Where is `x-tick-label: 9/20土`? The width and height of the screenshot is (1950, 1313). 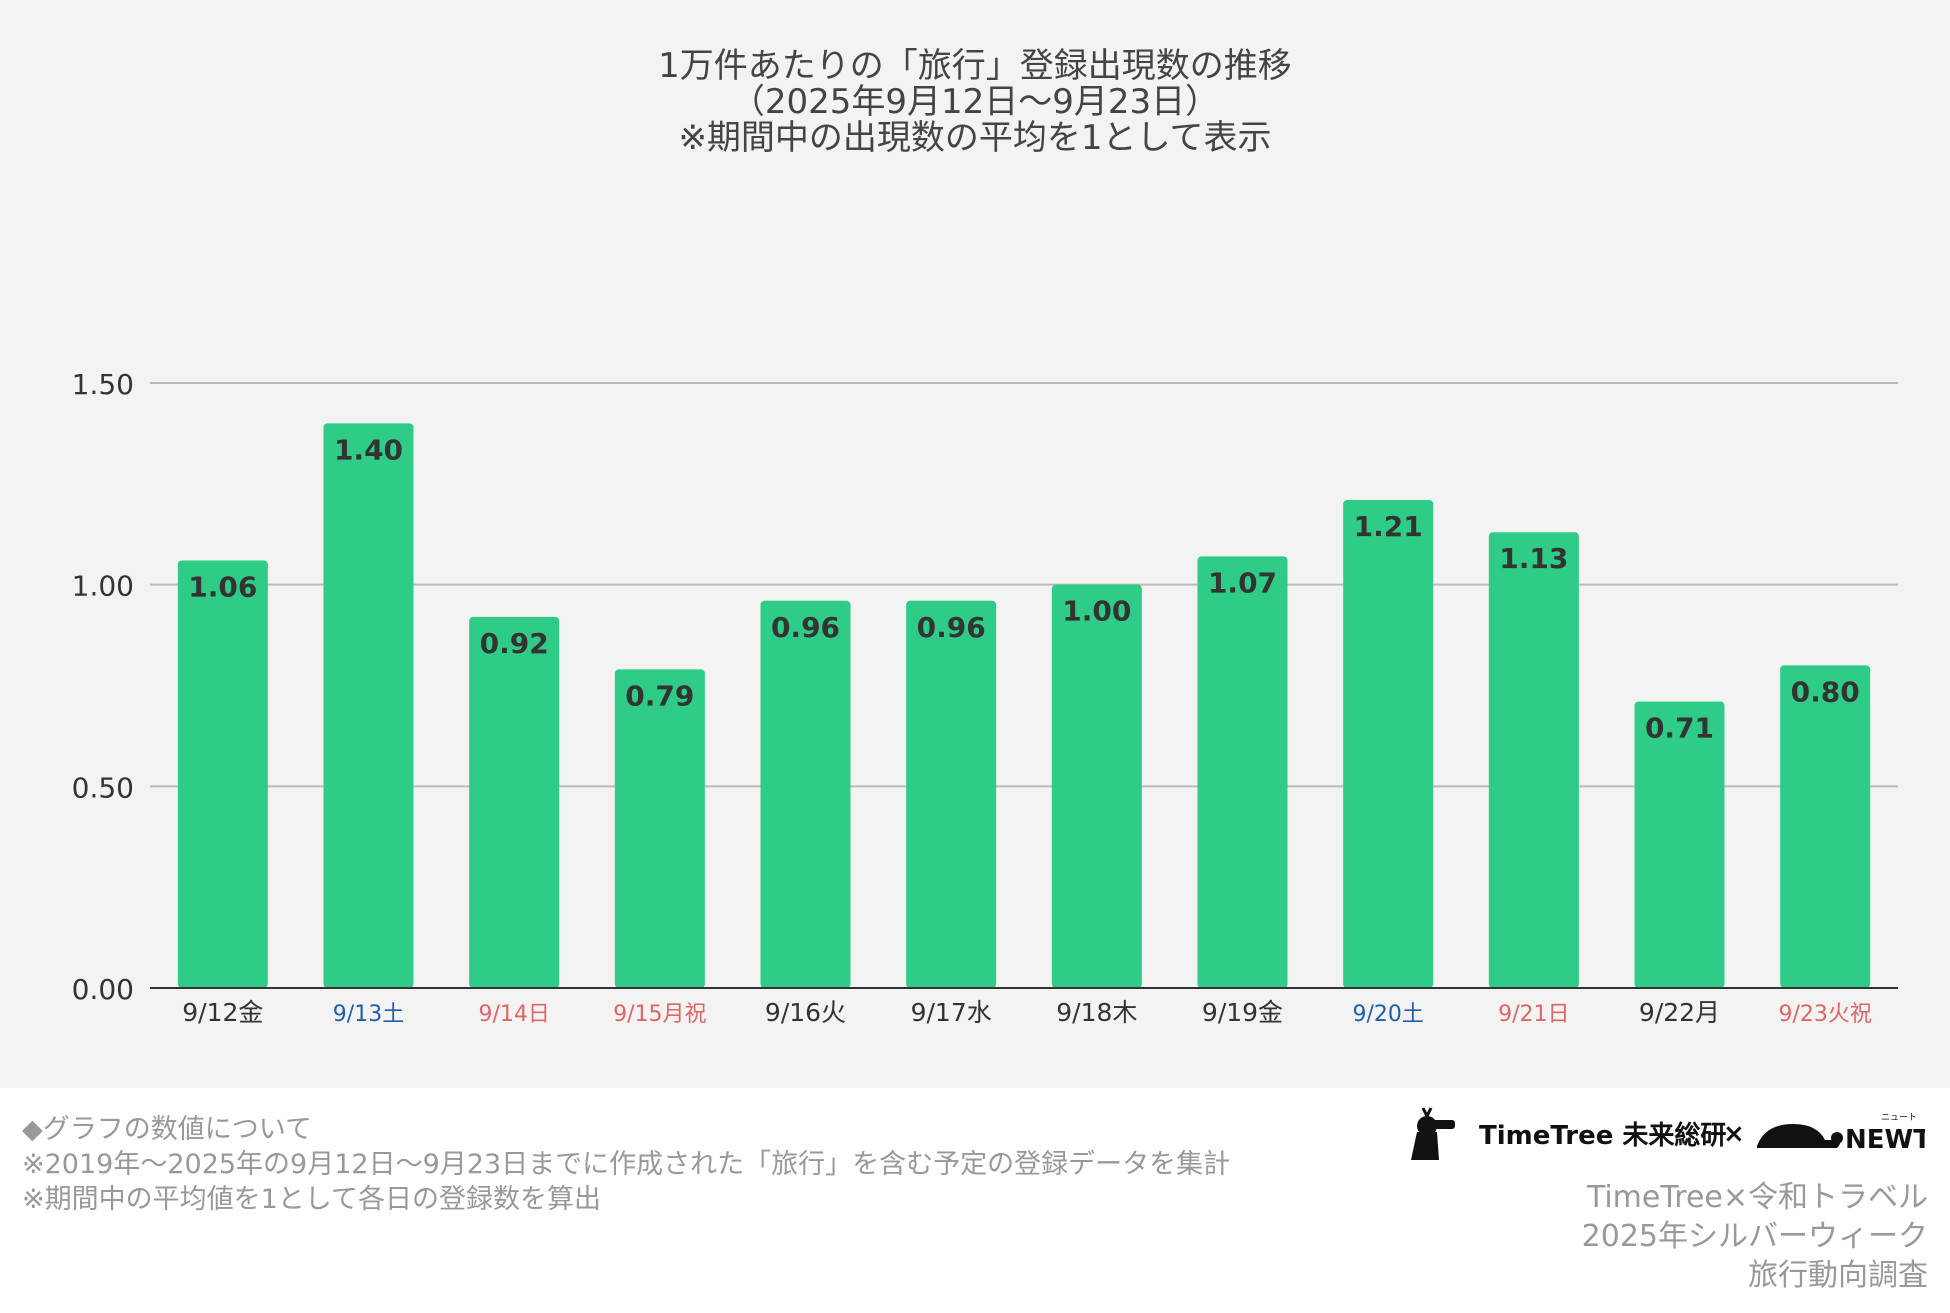 x-tick-label: 9/20土 is located at coordinates (1387, 1014).